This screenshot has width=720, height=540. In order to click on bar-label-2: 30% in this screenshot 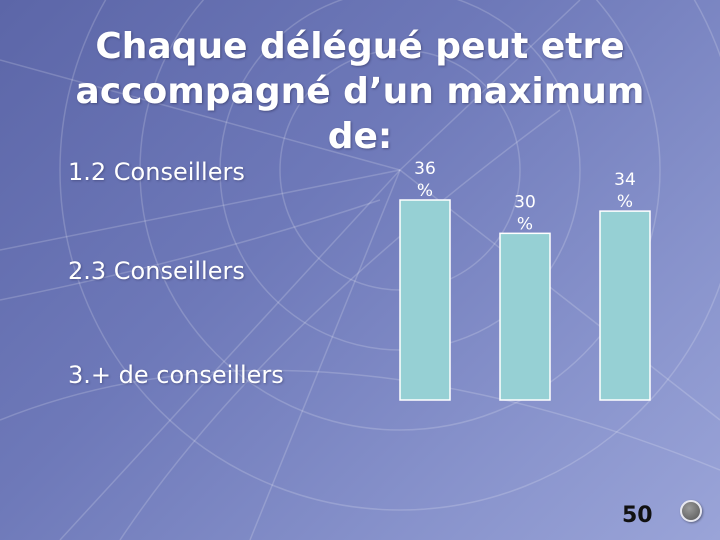, I will do `click(525, 213)`.